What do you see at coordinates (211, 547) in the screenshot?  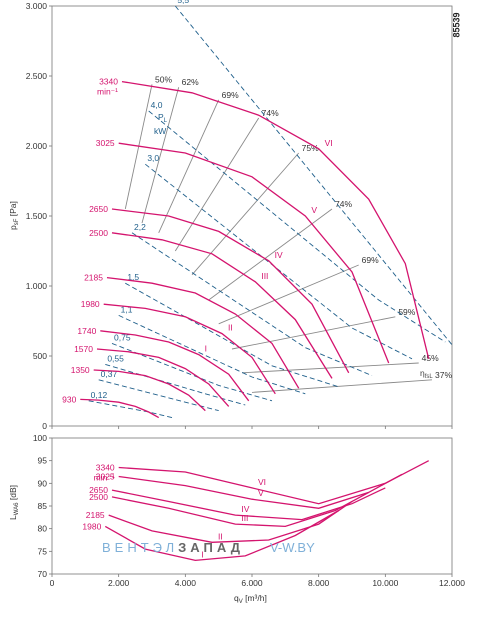 I see `watermark-b: ЗАПАД` at bounding box center [211, 547].